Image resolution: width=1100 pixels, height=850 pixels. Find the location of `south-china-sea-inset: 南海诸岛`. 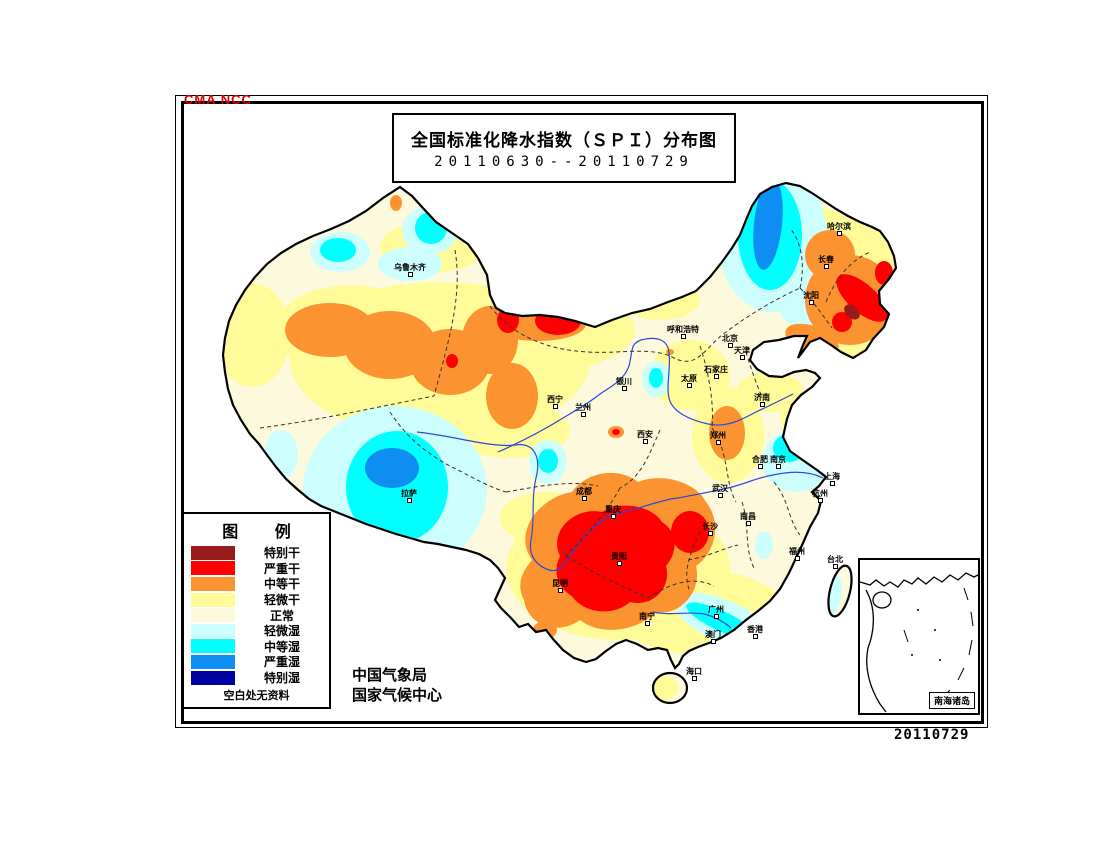

south-china-sea-inset: 南海诸岛 is located at coordinates (919, 636).